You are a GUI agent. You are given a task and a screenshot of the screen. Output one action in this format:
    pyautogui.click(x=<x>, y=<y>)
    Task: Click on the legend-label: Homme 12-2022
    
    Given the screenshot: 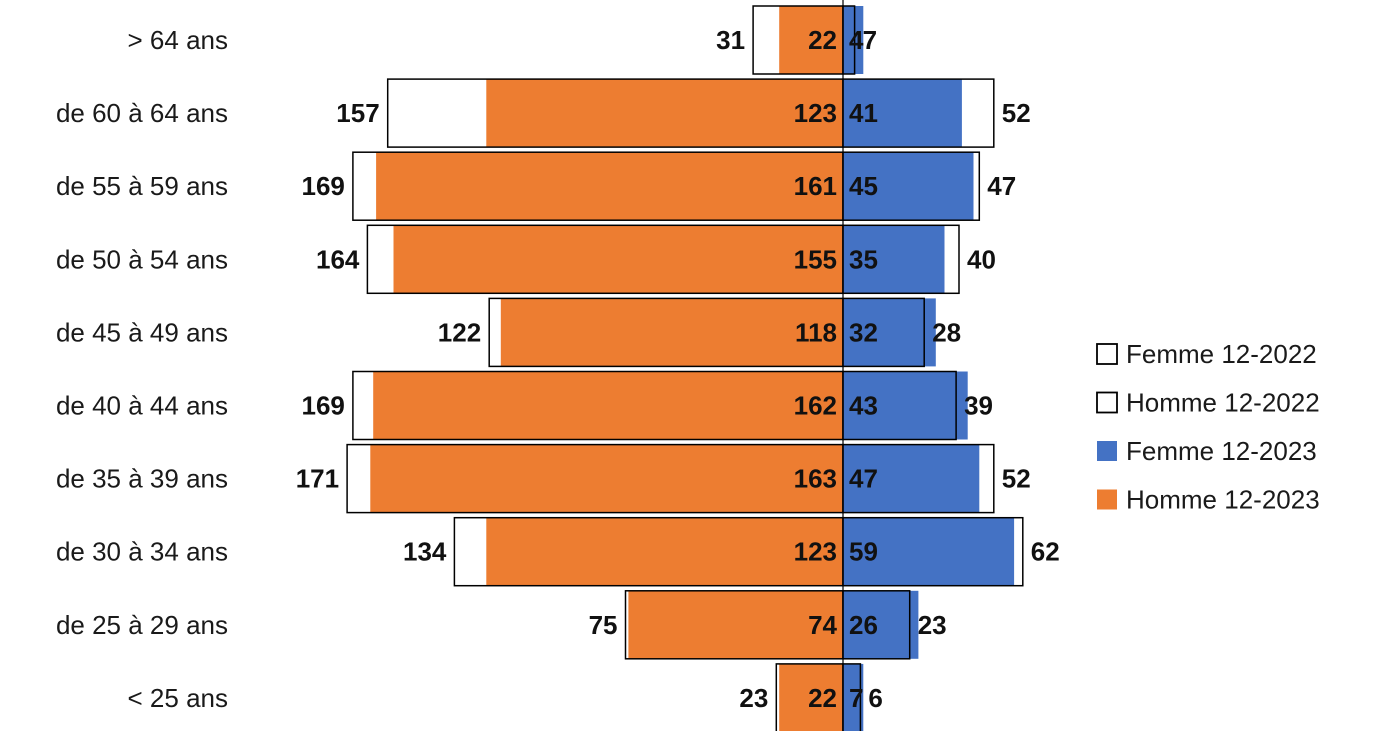 What is the action you would take?
    pyautogui.click(x=1223, y=403)
    